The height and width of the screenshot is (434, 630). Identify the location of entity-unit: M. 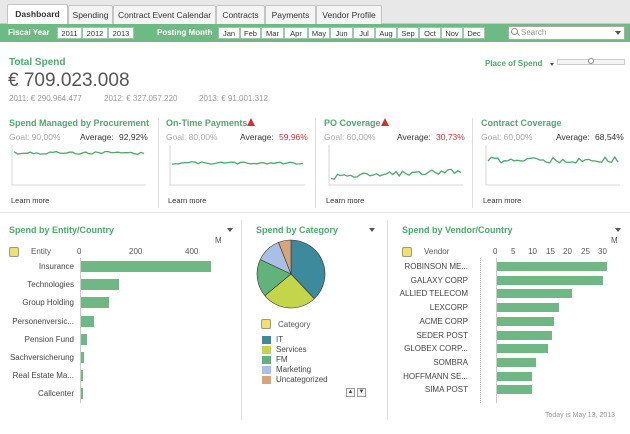
(218, 240).